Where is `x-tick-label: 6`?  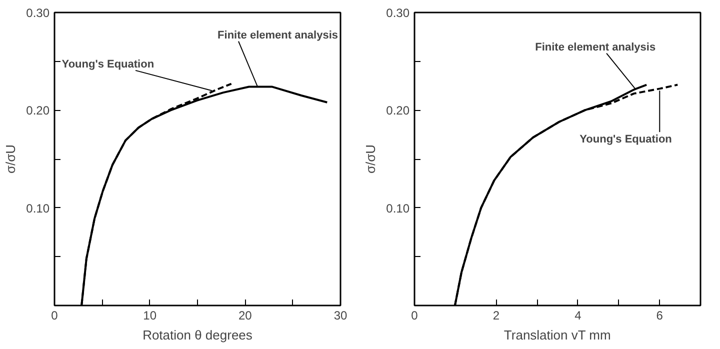
x-tick-label: 6 is located at coordinates (660, 315).